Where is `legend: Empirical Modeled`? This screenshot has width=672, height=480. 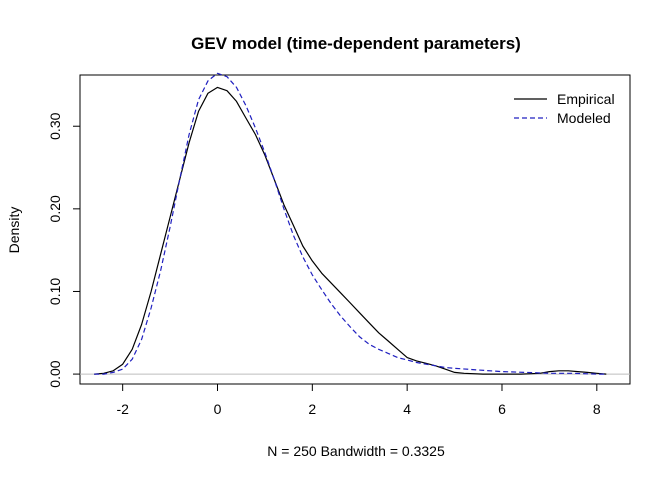
legend: Empirical Modeled is located at coordinates (564, 108).